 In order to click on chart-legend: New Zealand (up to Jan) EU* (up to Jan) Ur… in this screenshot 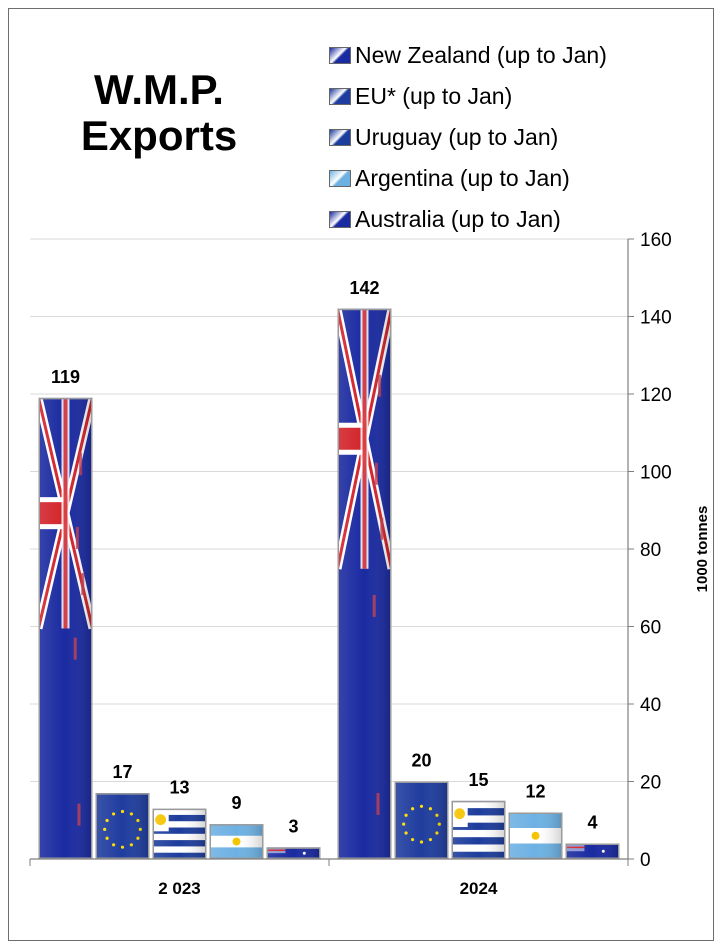, I will do `click(468, 137)`.